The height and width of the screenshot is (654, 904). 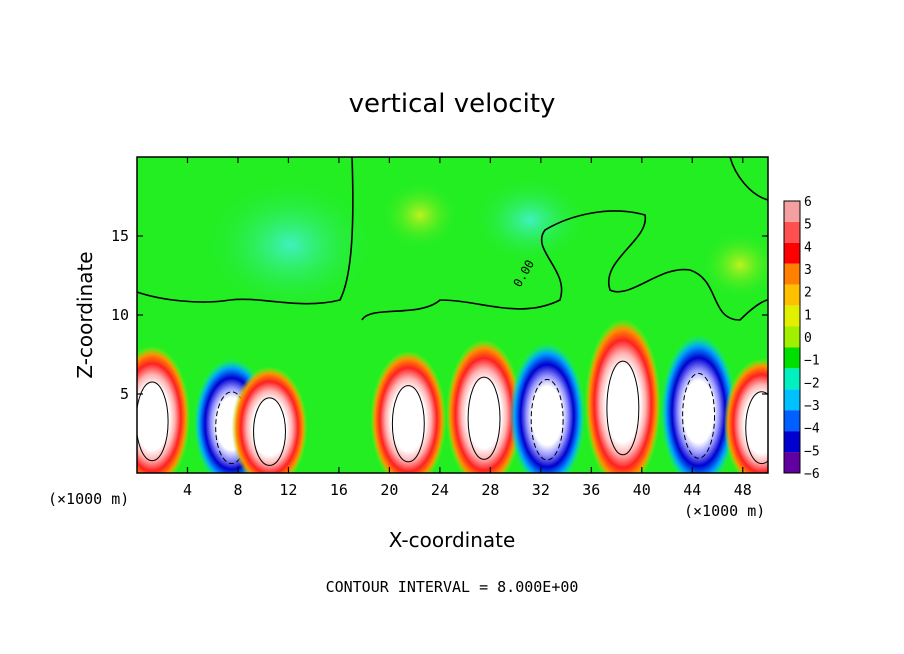 I want to click on x-tick-label: 40, so click(x=642, y=490).